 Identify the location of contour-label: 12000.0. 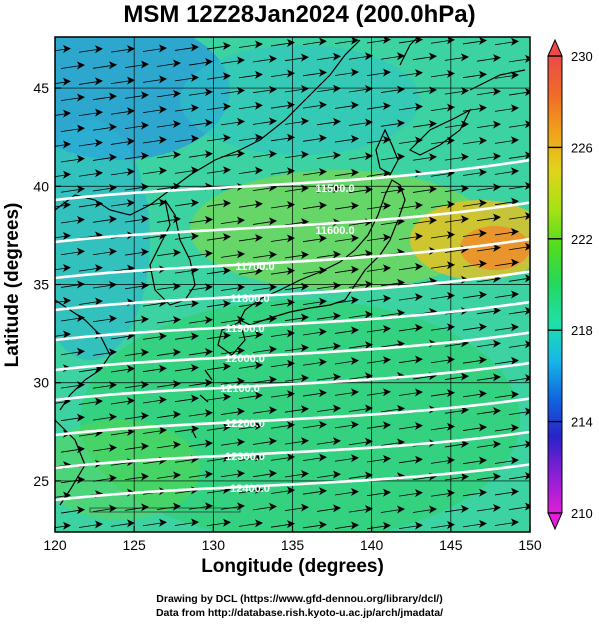
(245, 359).